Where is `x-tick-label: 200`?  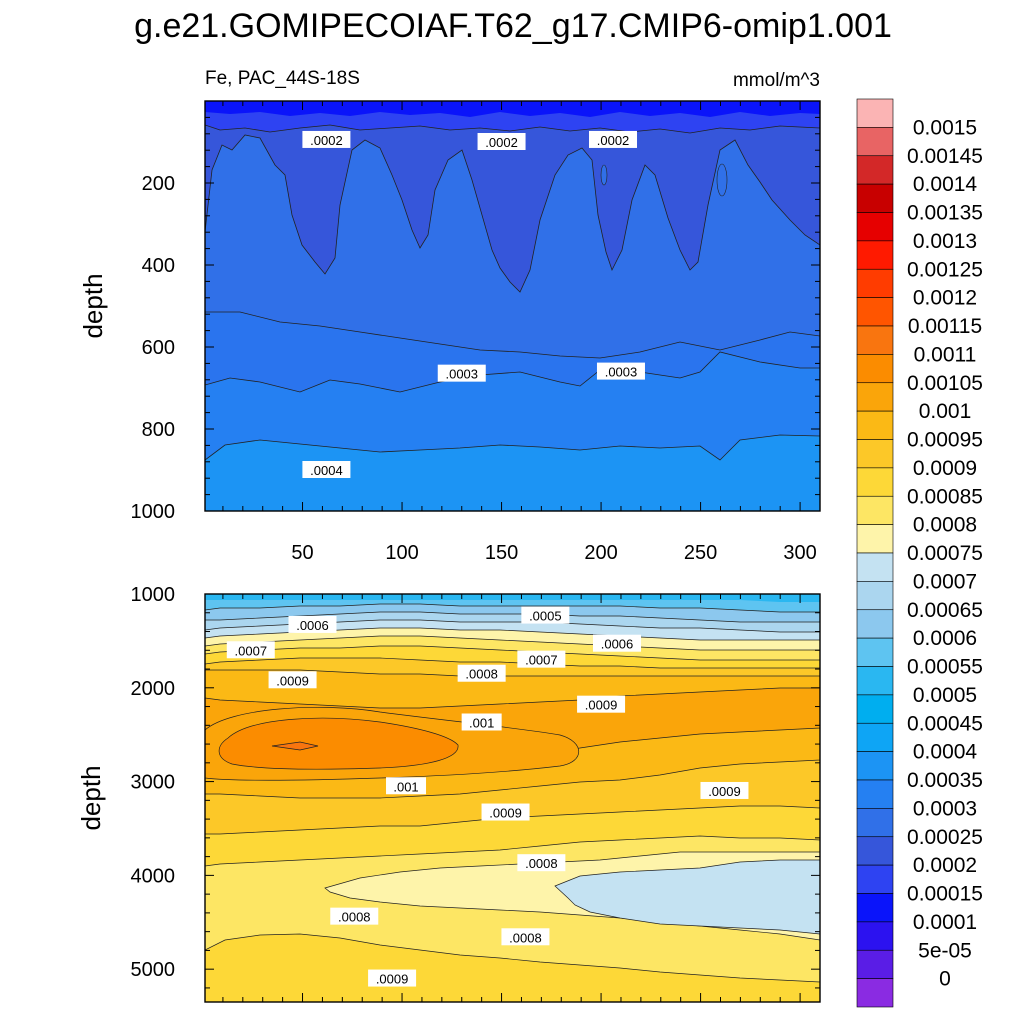
x-tick-label: 200 is located at coordinates (600, 553).